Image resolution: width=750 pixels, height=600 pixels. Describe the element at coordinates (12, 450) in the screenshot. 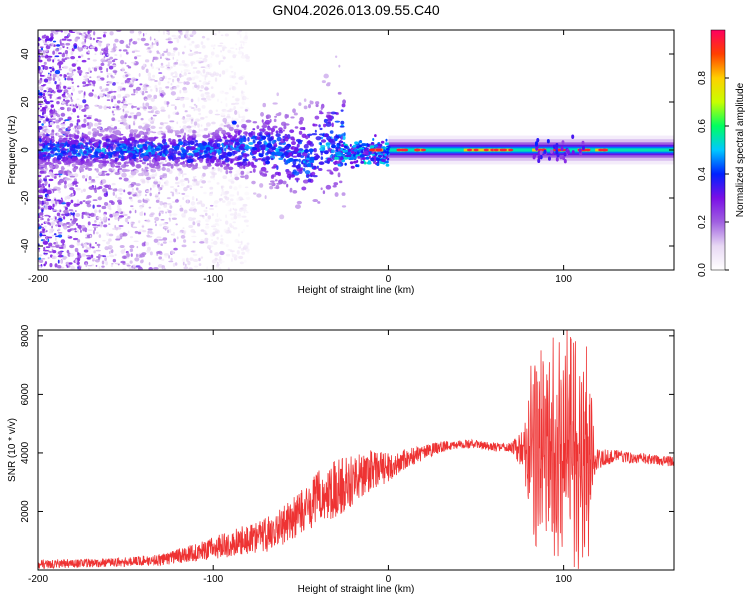

I see `snr-y-axis-label: SNR (10 * v/v)` at that location.